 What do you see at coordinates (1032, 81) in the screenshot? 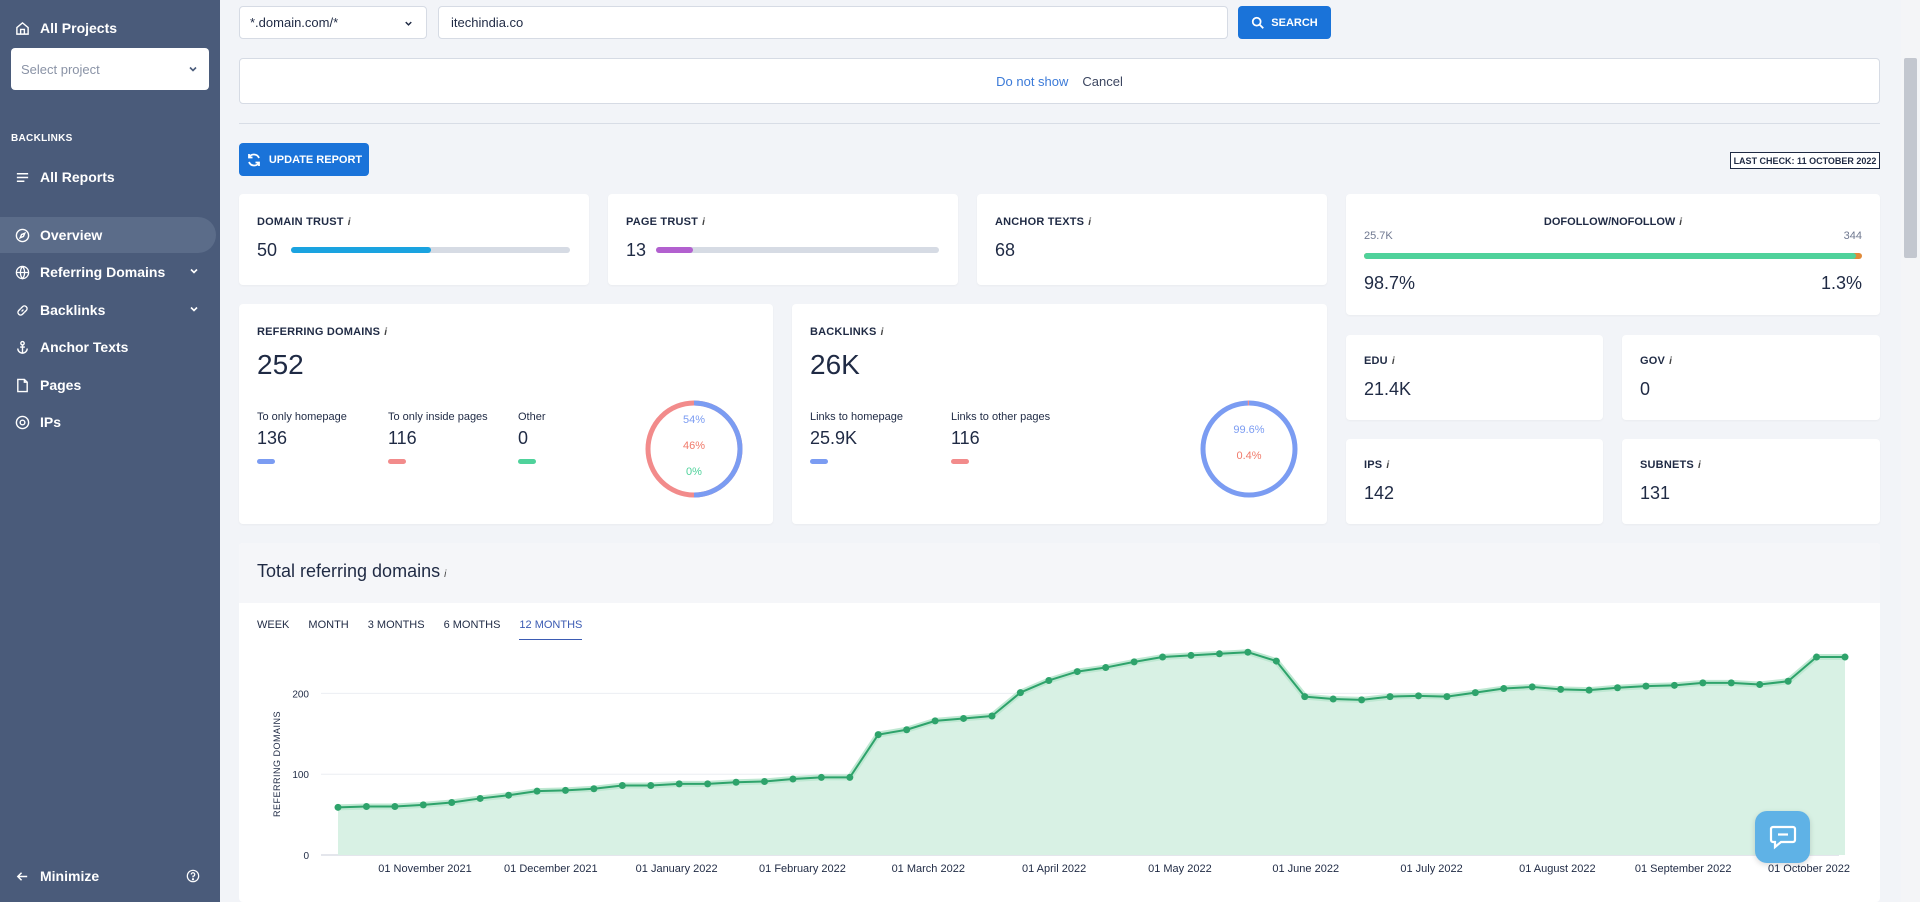
I see `do-not-show-link: Do not show` at bounding box center [1032, 81].